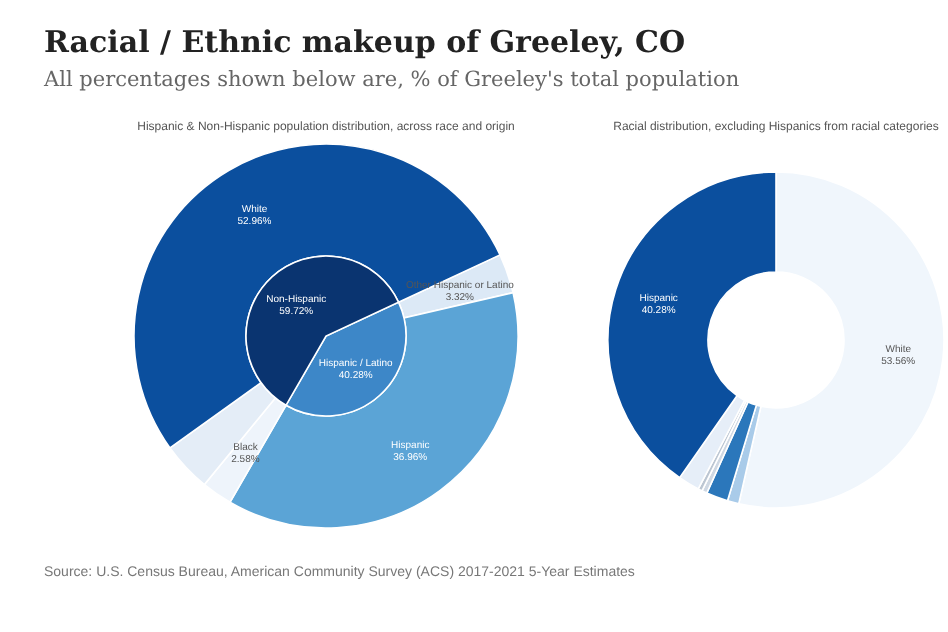 The width and height of the screenshot is (948, 632). Describe the element at coordinates (365, 42) in the screenshot. I see `chart-title: Racial / Ethnic makeup of Greeley, CO` at that location.